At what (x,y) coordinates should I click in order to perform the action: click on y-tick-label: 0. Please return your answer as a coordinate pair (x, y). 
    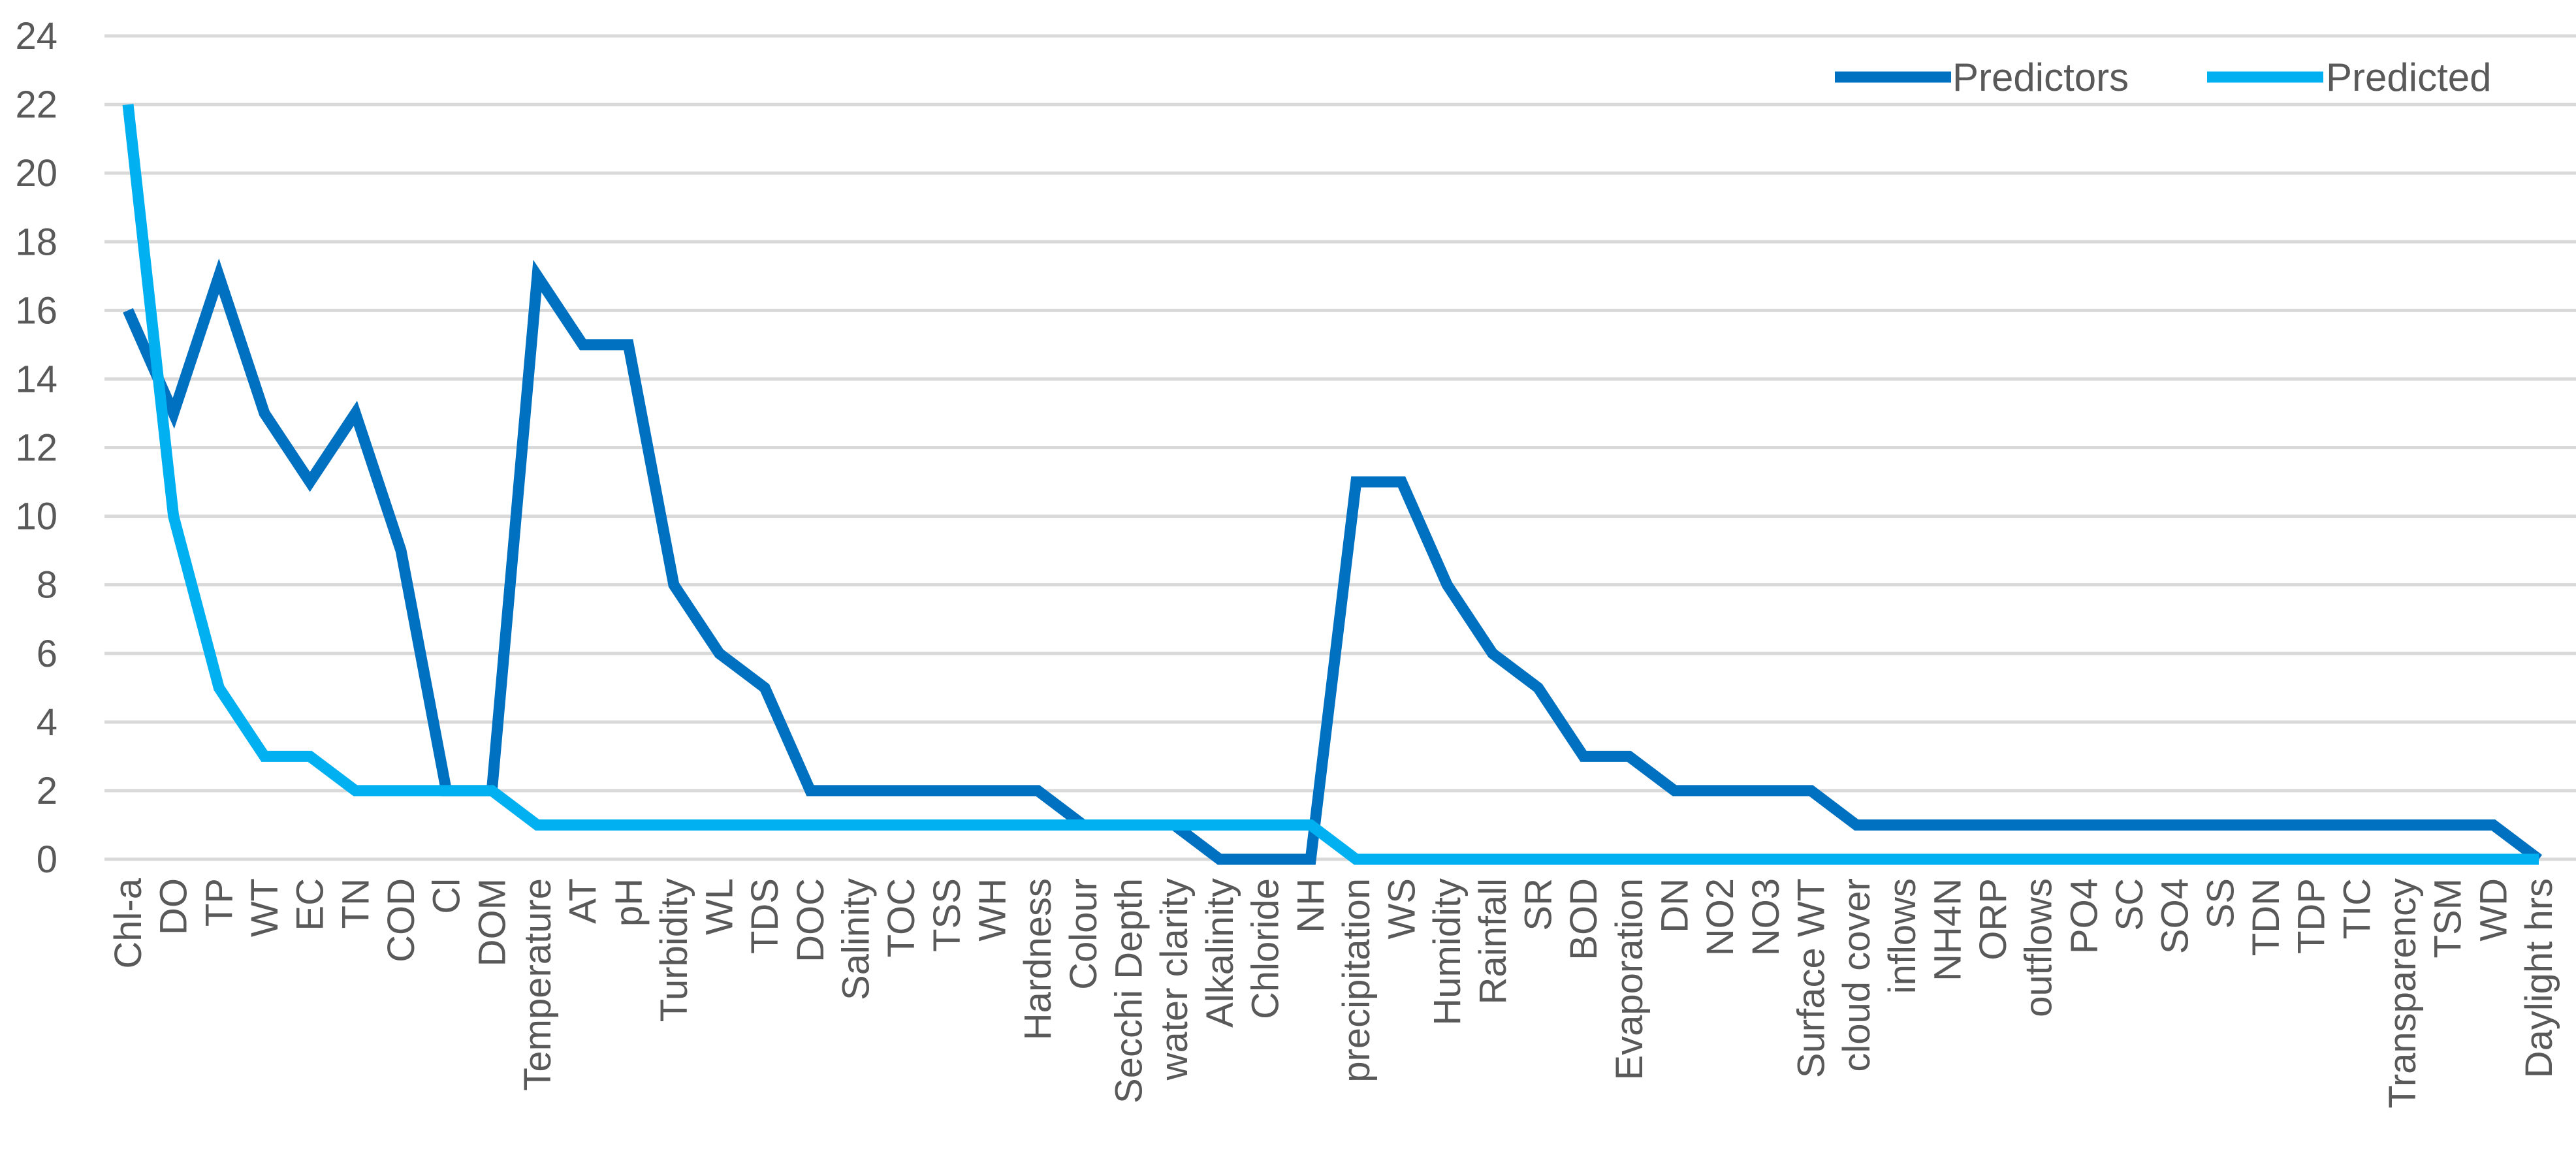
    Looking at the image, I should click on (47, 859).